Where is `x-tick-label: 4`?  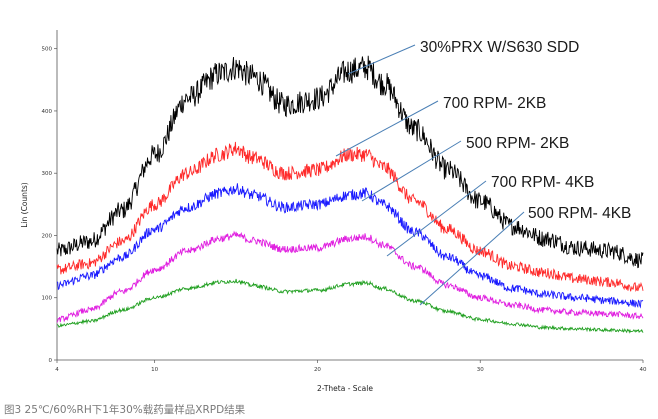 x-tick-label: 4 is located at coordinates (57, 370).